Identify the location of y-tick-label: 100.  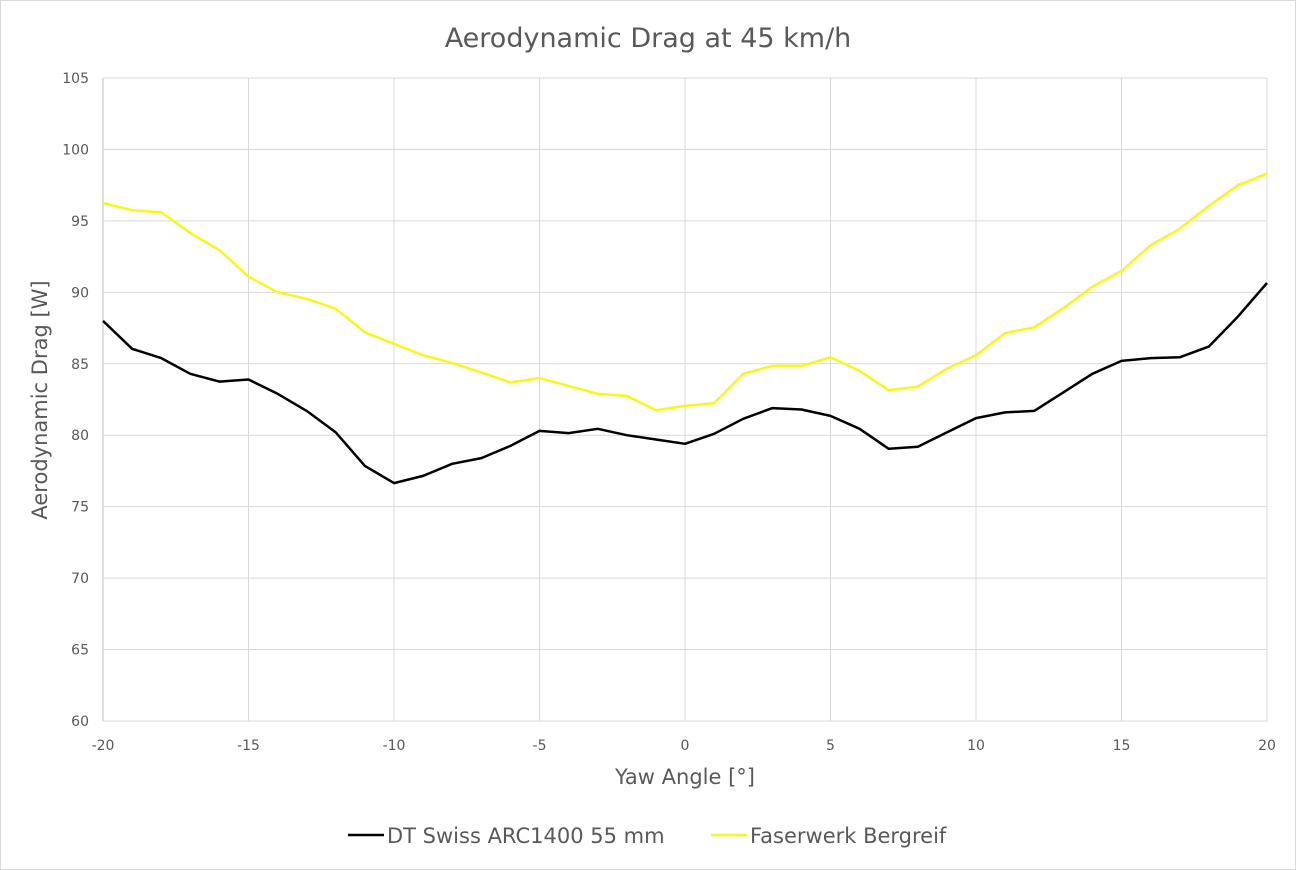
(75, 150).